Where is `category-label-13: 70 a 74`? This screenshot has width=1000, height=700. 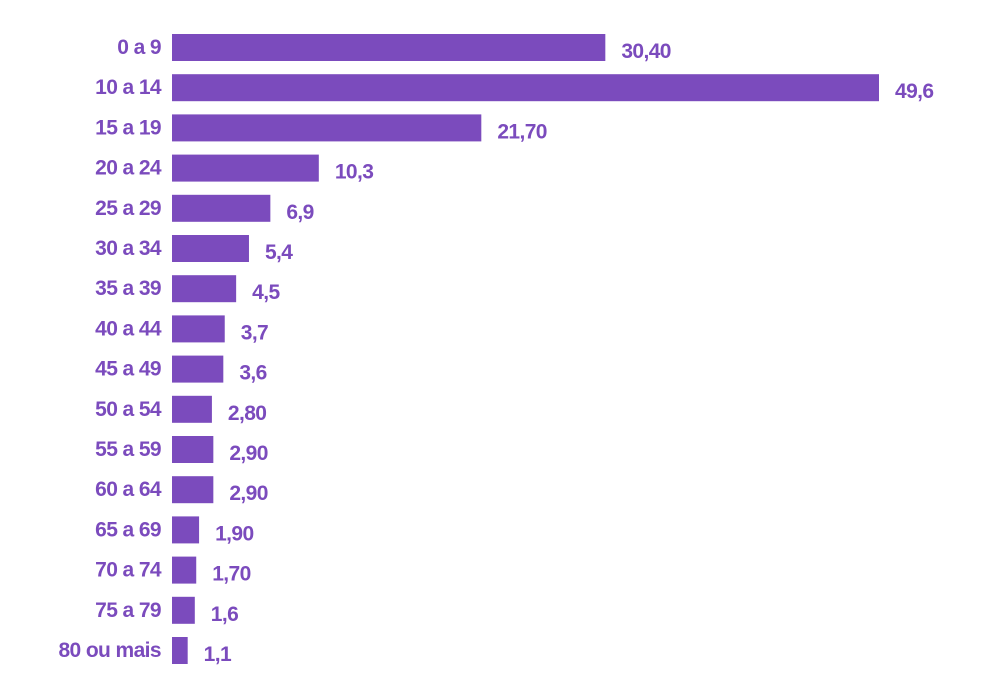 category-label-13: 70 a 74 is located at coordinates (128, 570).